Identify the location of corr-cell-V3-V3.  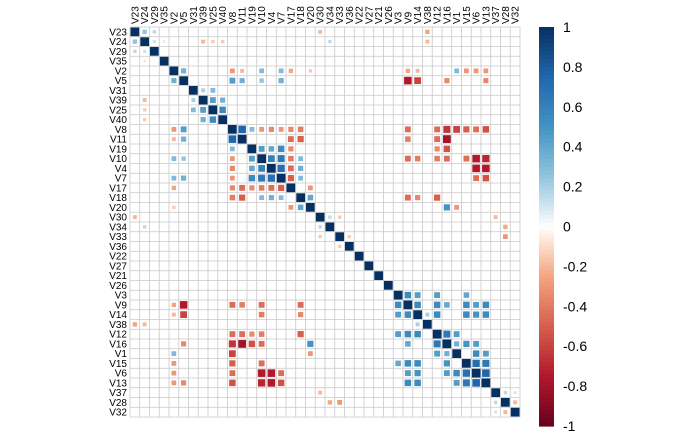
(398, 295).